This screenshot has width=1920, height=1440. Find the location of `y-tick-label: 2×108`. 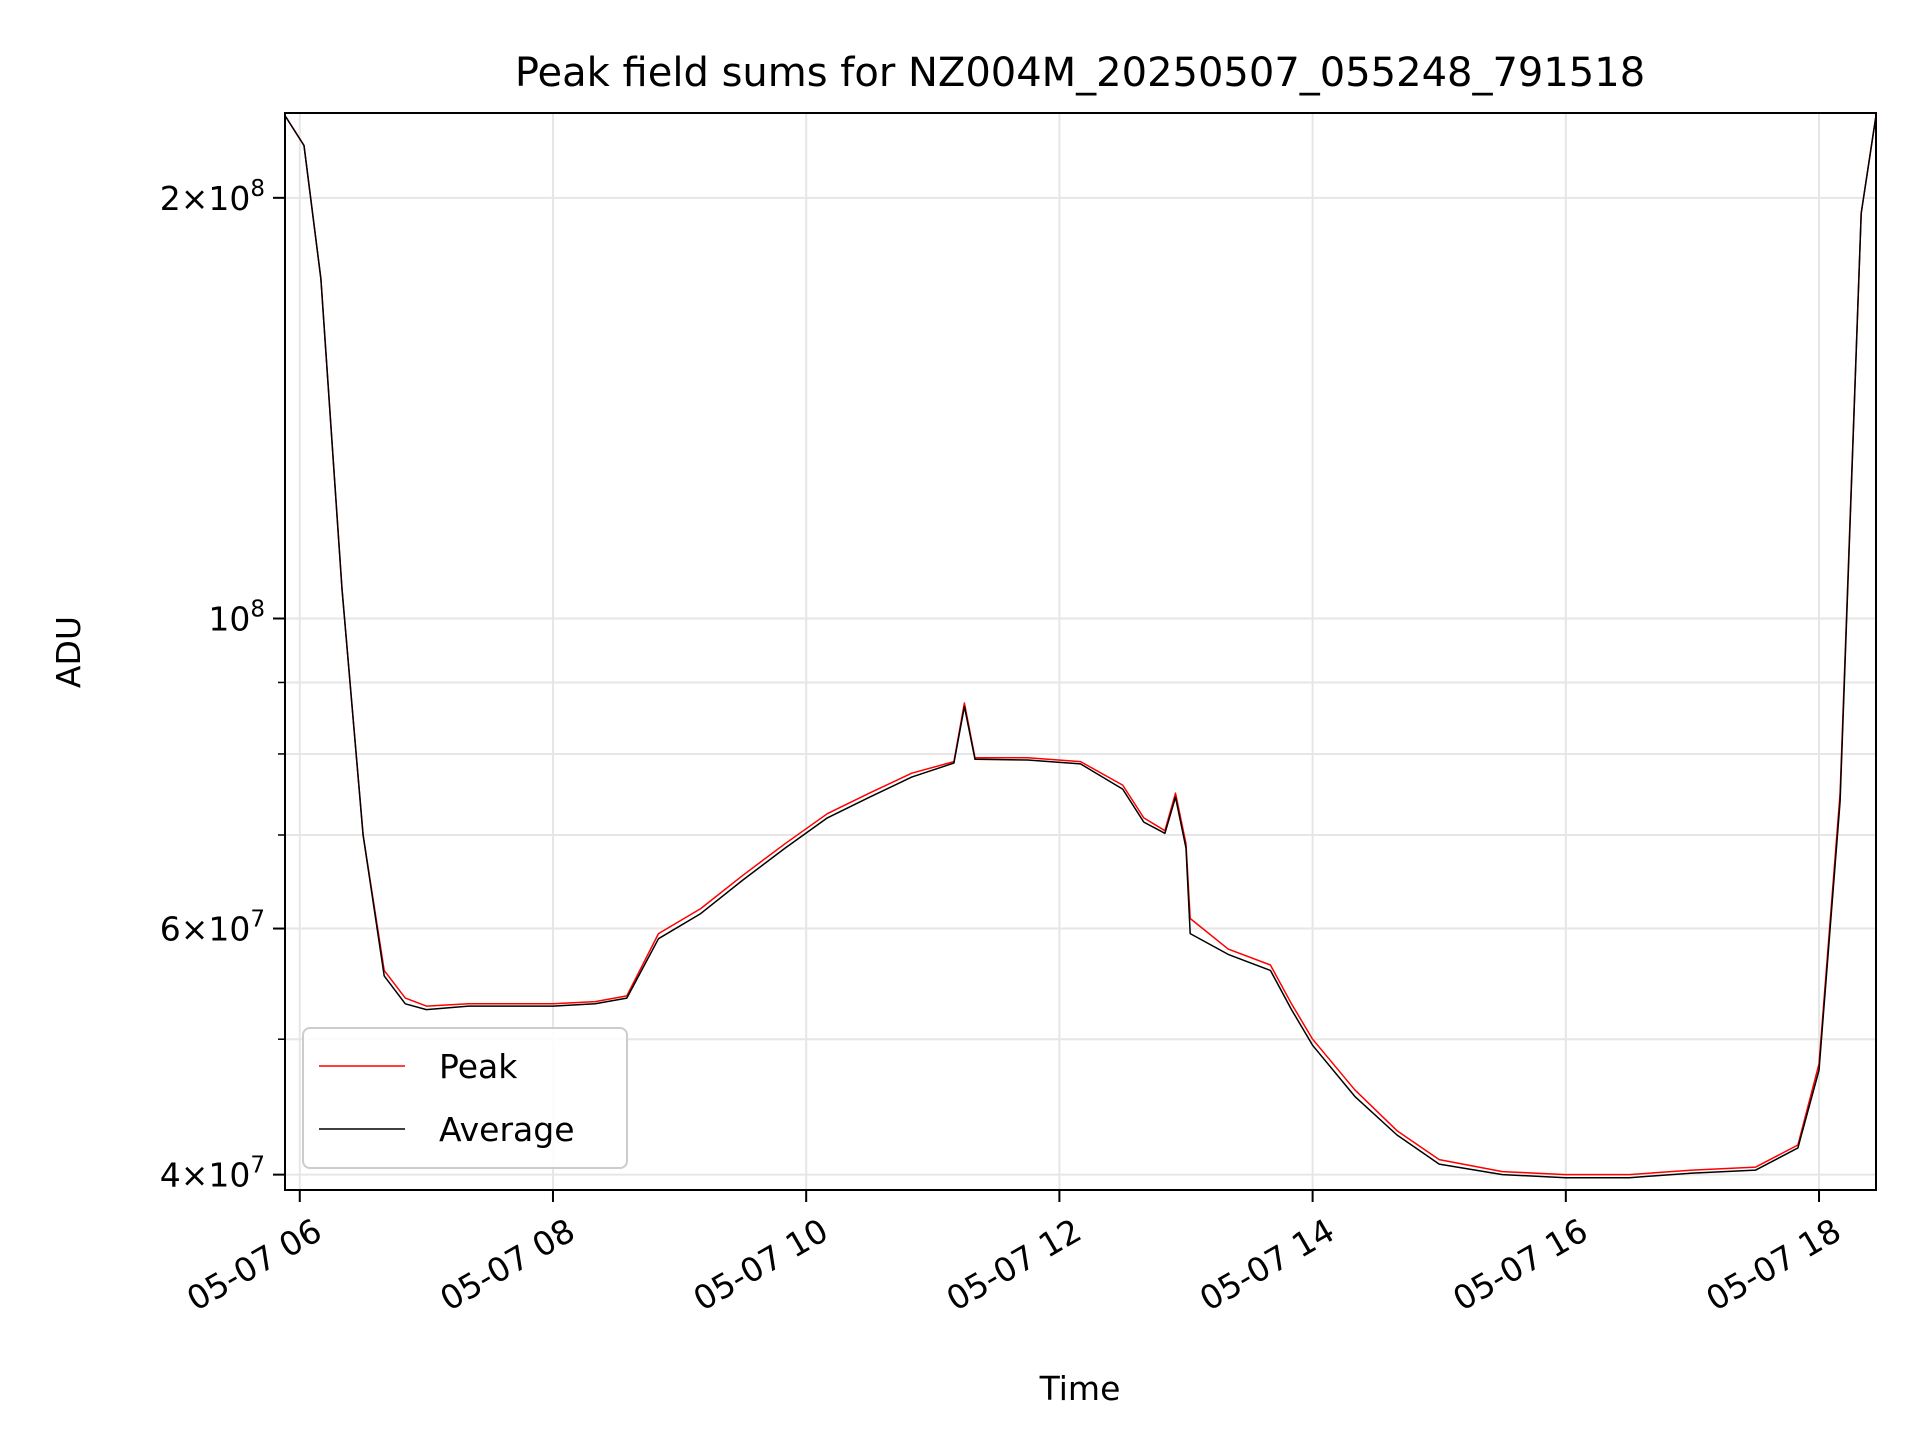

y-tick-label: 2×108 is located at coordinates (212, 197).